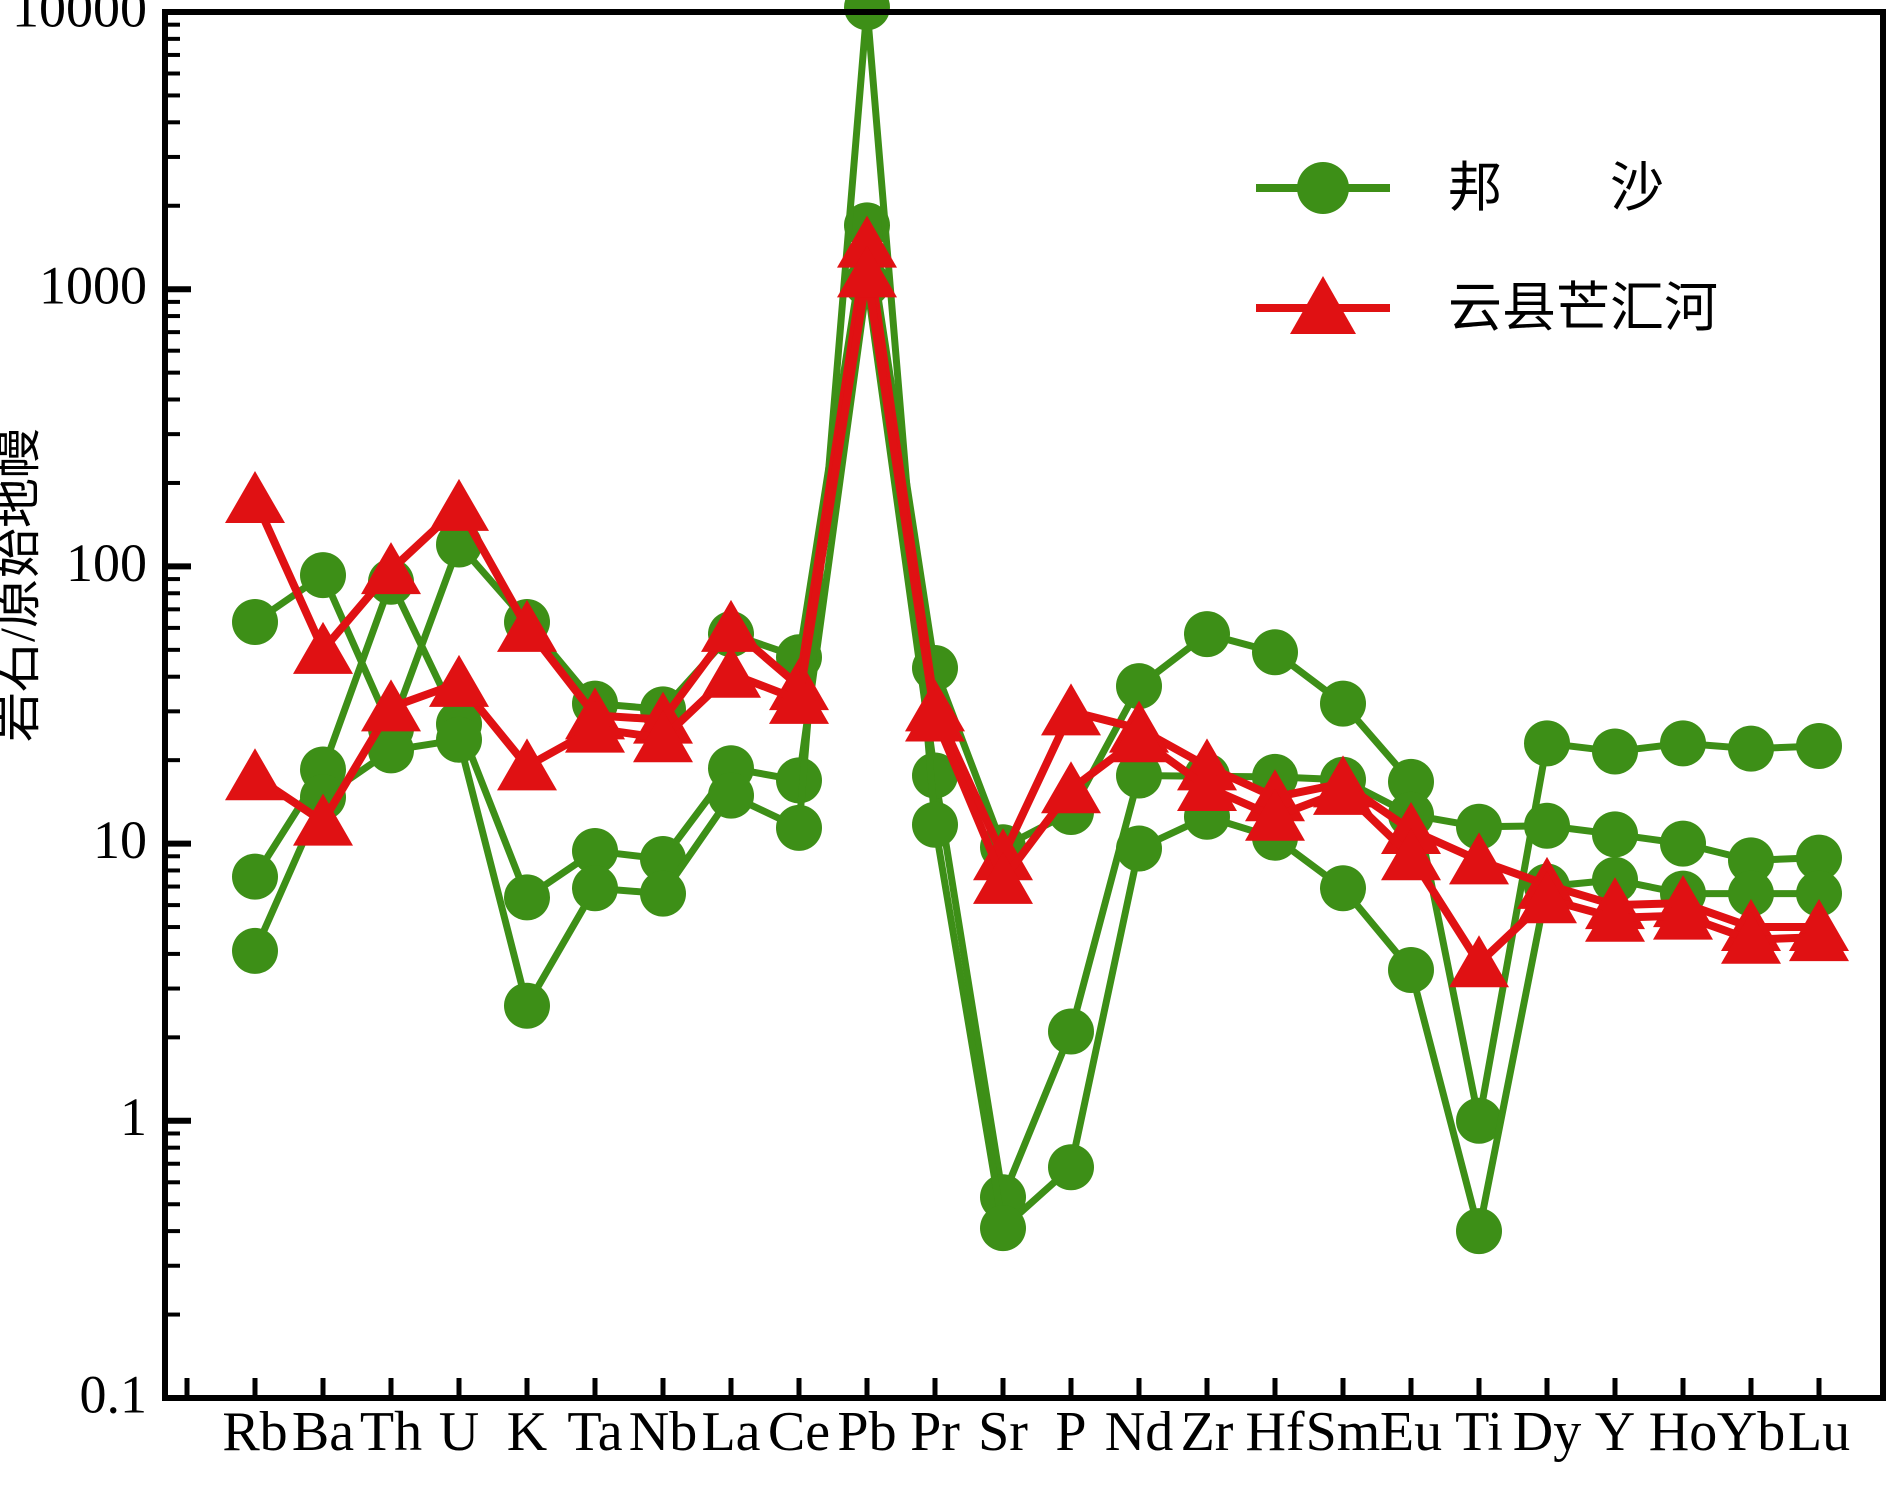 Image resolution: width=1890 pixels, height=1486 pixels. I want to click on data-point-triangle-云县芒汇河-2-Sr, so click(1003, 877).